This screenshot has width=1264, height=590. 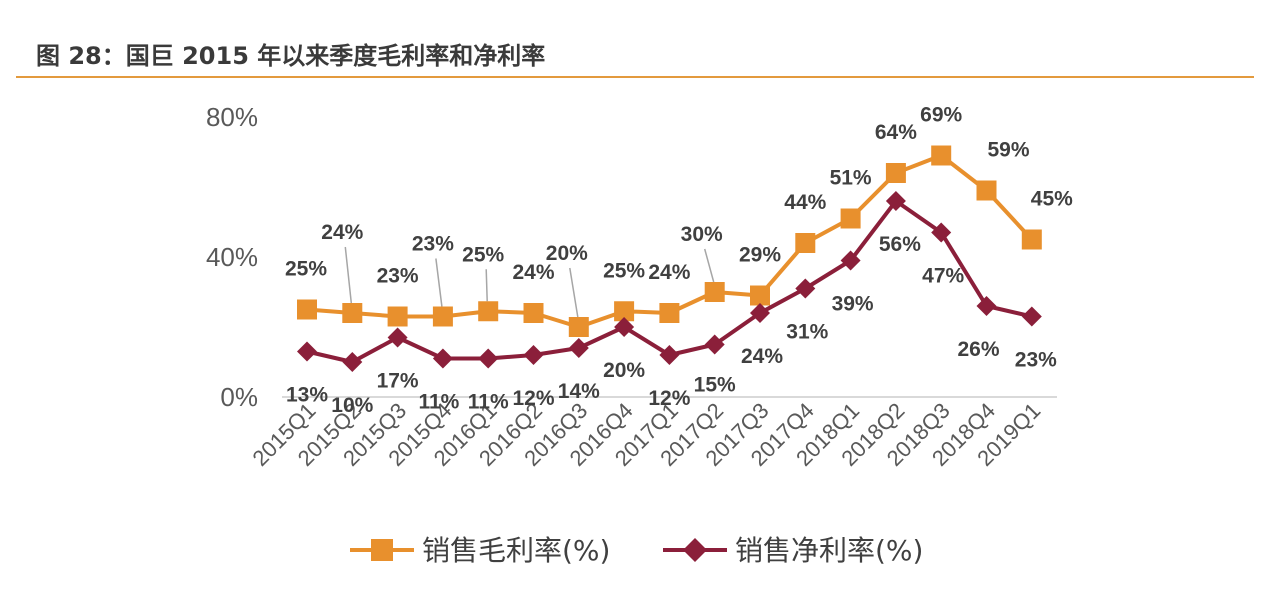 I want to click on net-margin-label: 47%, so click(x=943, y=276).